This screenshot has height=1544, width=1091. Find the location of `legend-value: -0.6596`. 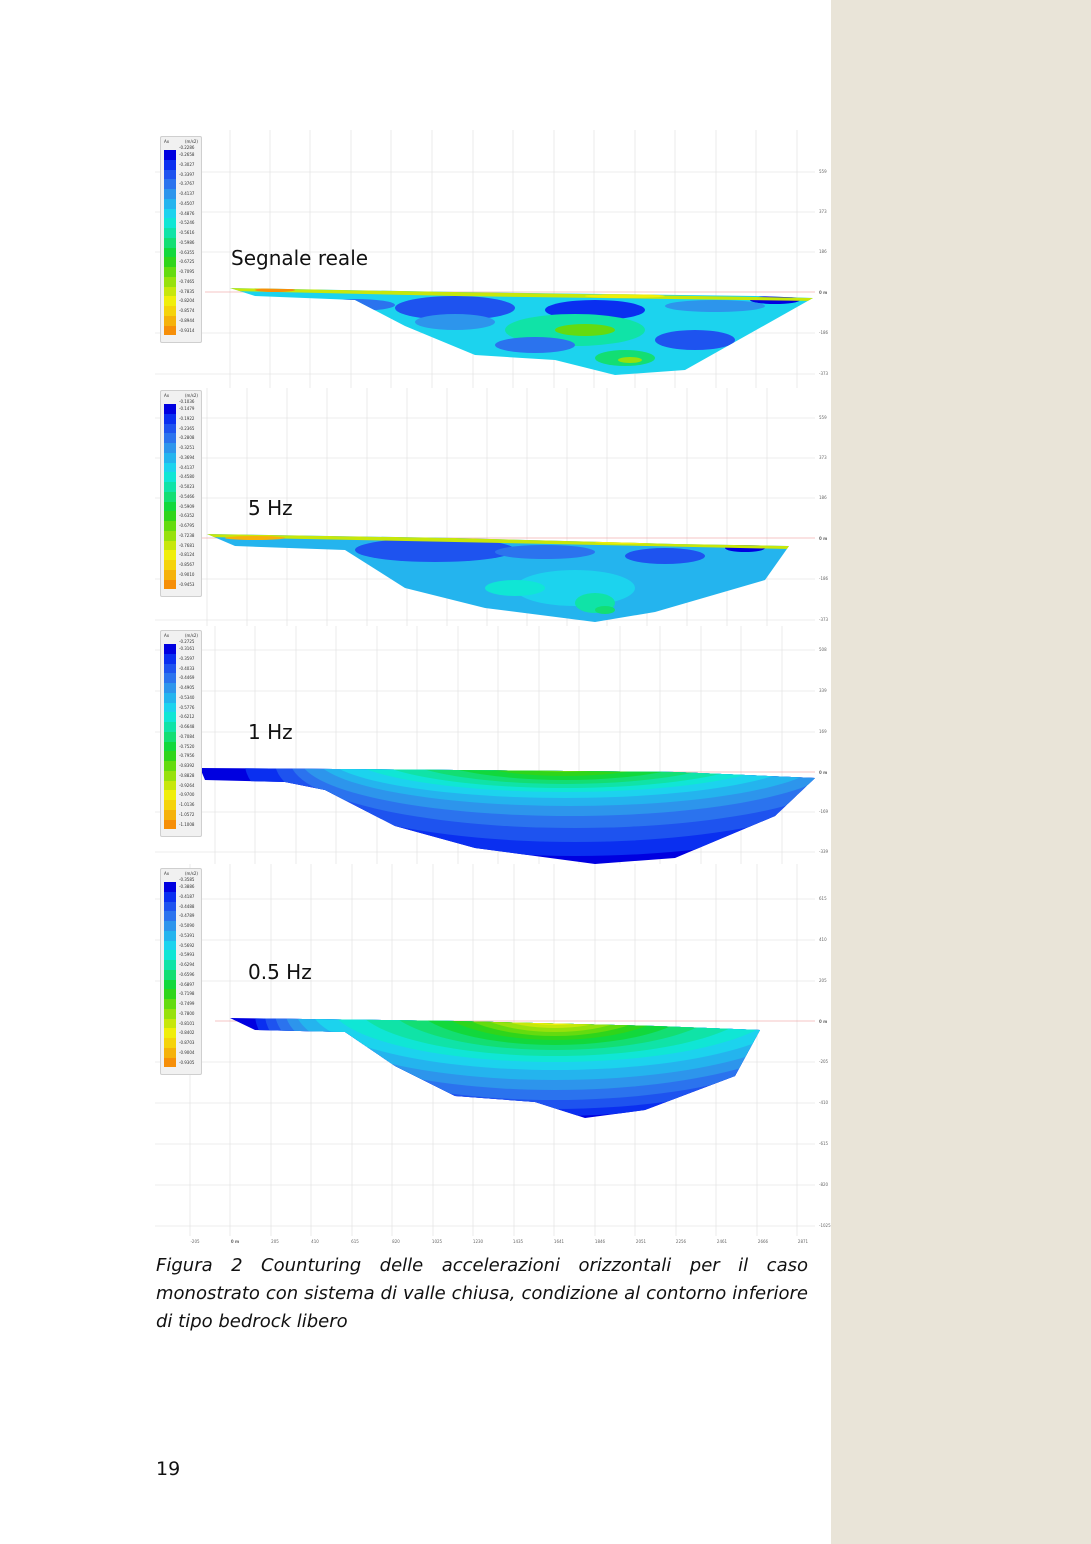

legend-value: -0.6596 is located at coordinates (187, 974).